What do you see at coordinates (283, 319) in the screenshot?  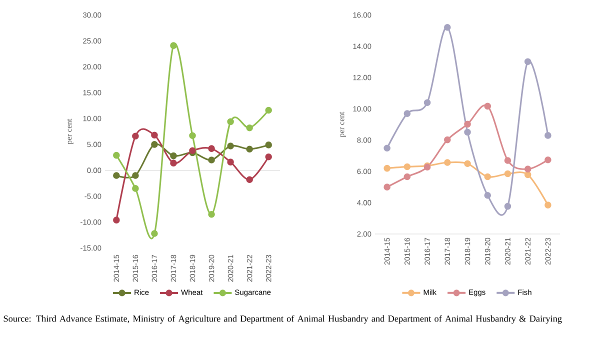 I see `source-note: Source: Third Advance Estimate, Ministry of Agriculture and Department of Animal Husbandry and Department of Animal Husbandry & Dairying` at bounding box center [283, 319].